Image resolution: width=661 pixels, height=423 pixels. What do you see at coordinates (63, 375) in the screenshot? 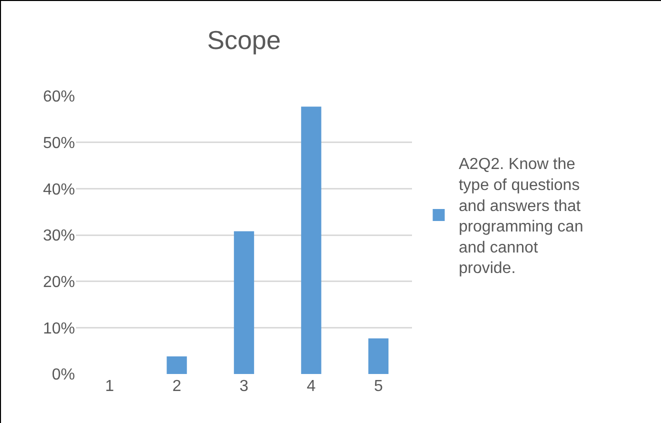
I see `y-tick-label: 0%` at bounding box center [63, 375].